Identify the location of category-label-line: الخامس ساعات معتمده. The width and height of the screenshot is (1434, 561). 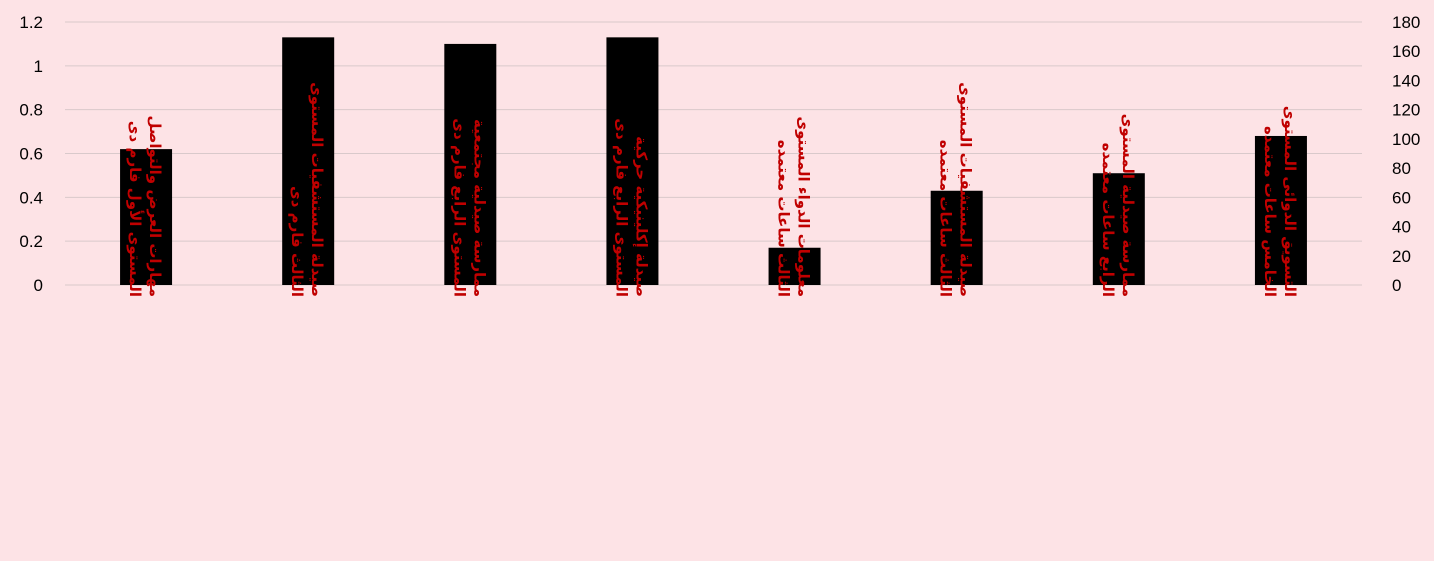
(1270, 211).